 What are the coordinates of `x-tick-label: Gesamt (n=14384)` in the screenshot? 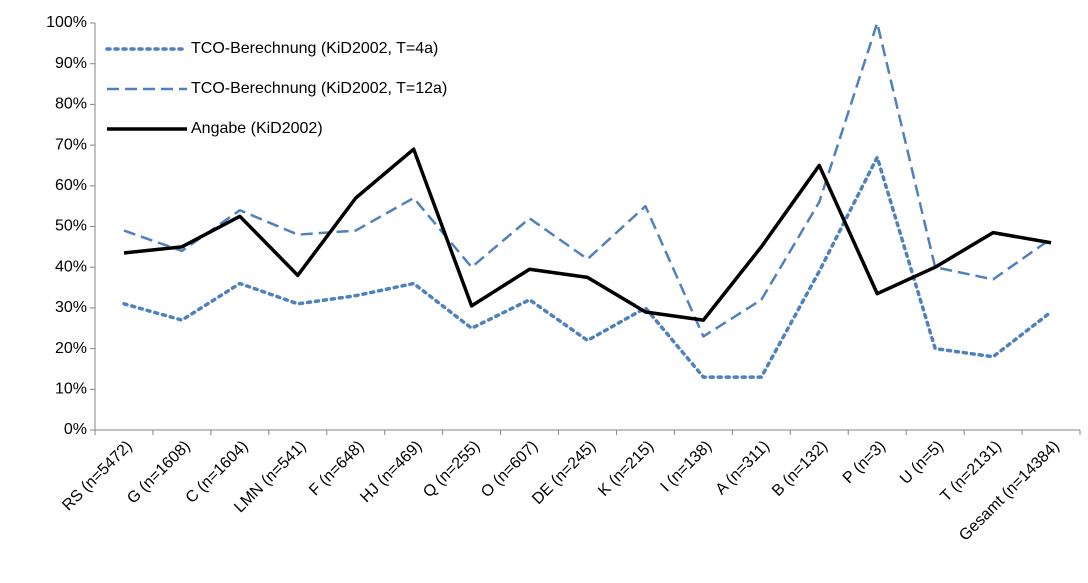 It's located at (1009, 491).